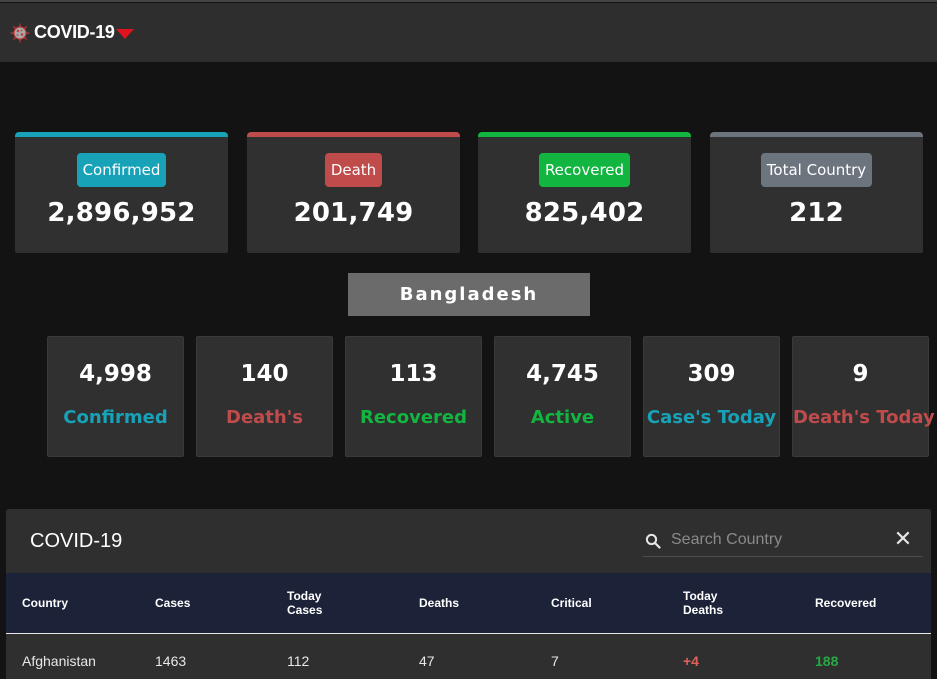  I want to click on country-stat-label: Death's Today, so click(864, 417).